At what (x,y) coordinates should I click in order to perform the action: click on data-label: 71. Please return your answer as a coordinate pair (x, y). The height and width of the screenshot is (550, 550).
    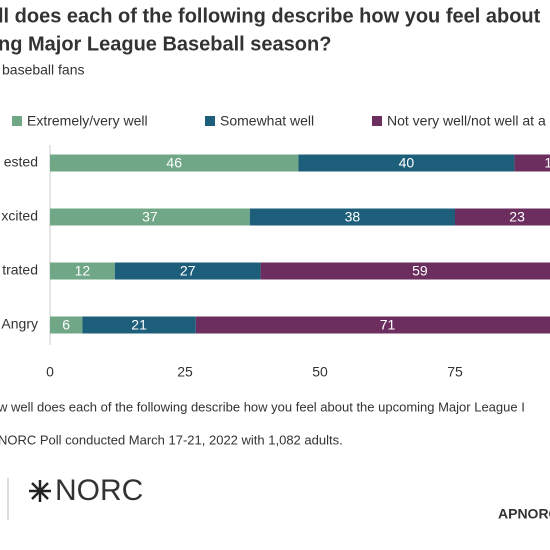
    Looking at the image, I should click on (388, 325).